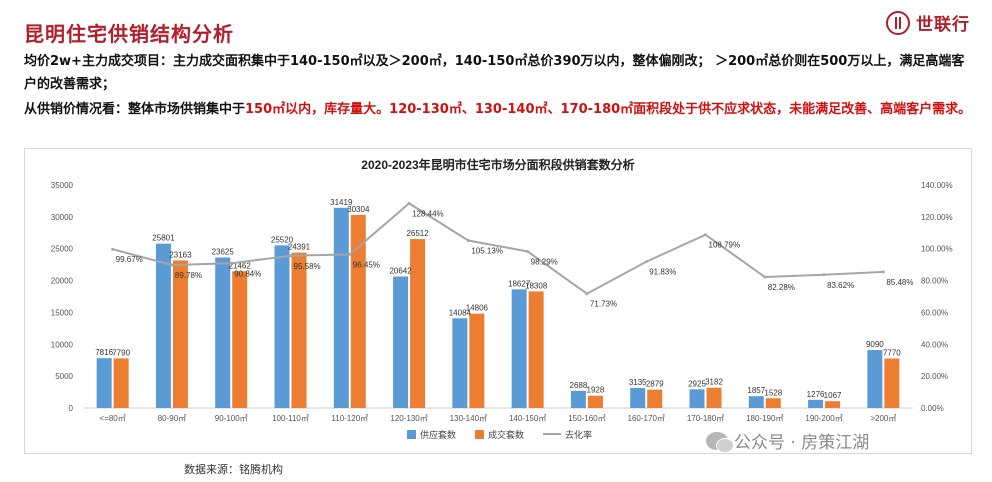  What do you see at coordinates (233, 469) in the screenshot?
I see `data-source: 数据来源：铭腾机构` at bounding box center [233, 469].